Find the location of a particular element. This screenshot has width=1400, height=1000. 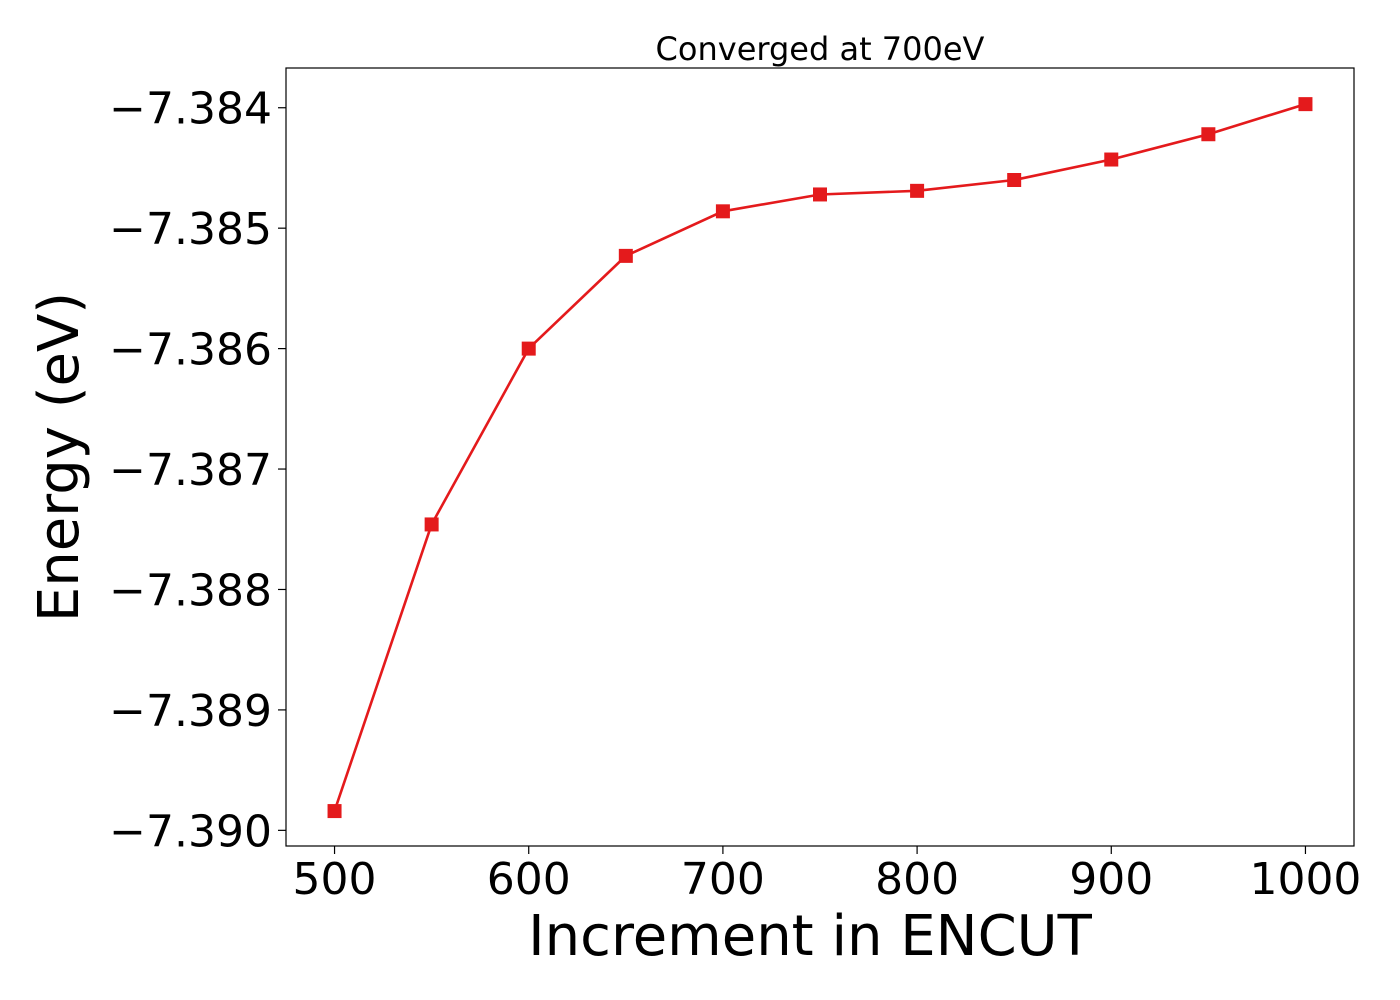

x-tick-label: 1000 is located at coordinates (1305, 879).